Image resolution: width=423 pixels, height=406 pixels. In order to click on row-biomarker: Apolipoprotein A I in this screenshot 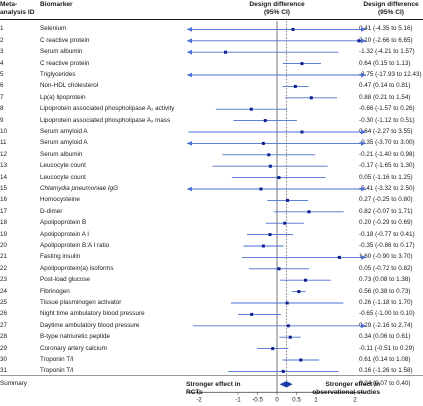, I will do `click(65, 234)`.